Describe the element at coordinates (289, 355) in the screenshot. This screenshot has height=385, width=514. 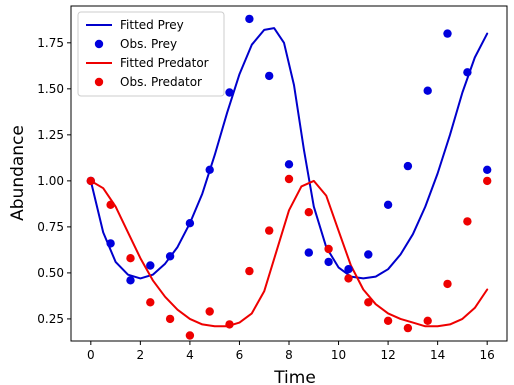
I see `x-tick-label: 8` at that location.